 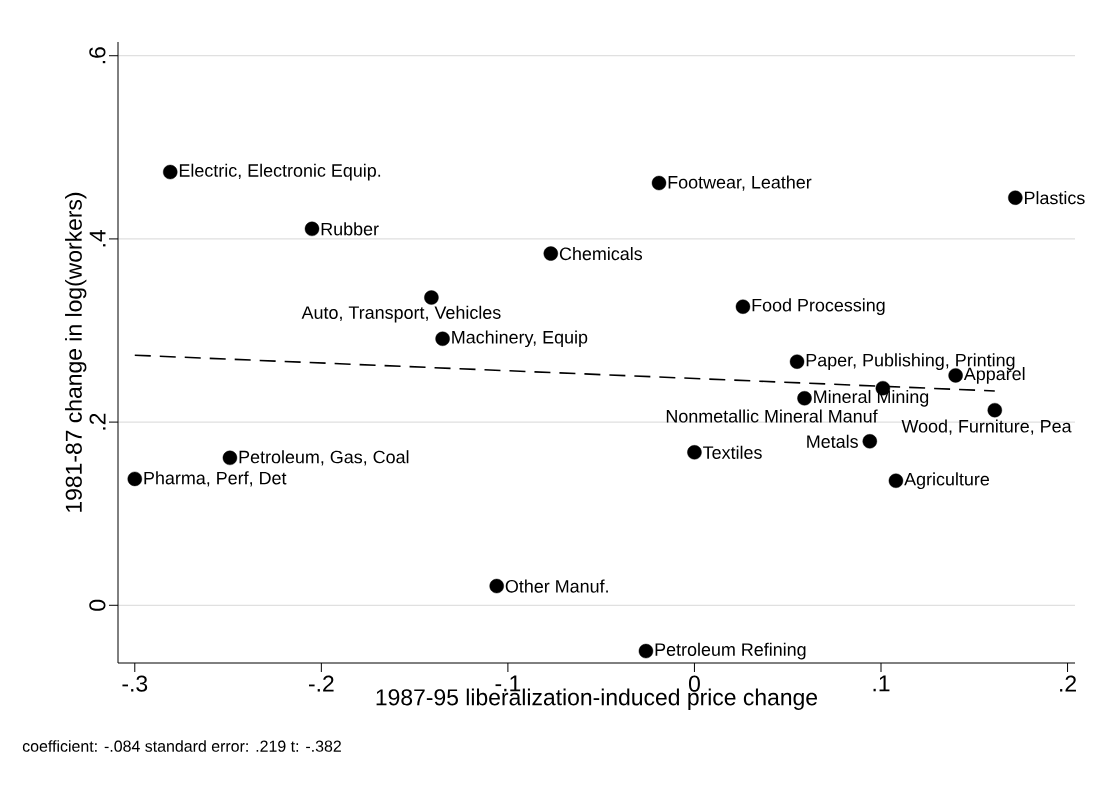 I want to click on annotation: Petroleum Refining, so click(x=730, y=651).